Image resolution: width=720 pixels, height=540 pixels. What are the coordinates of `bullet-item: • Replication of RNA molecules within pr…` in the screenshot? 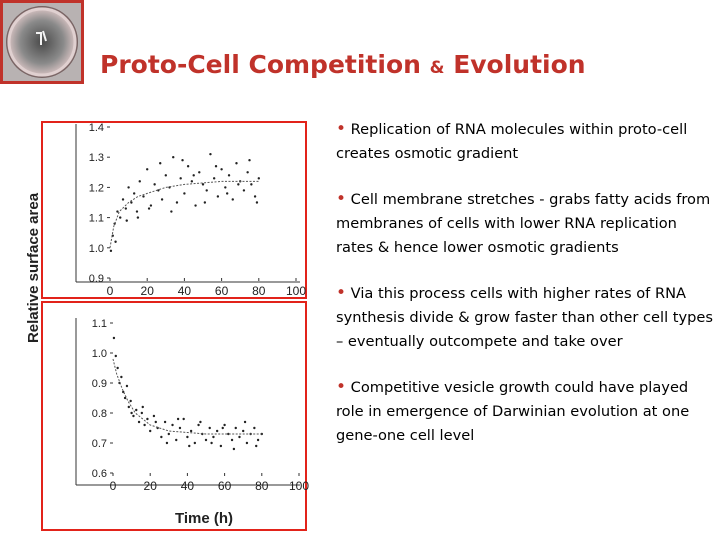 It's located at (526, 141).